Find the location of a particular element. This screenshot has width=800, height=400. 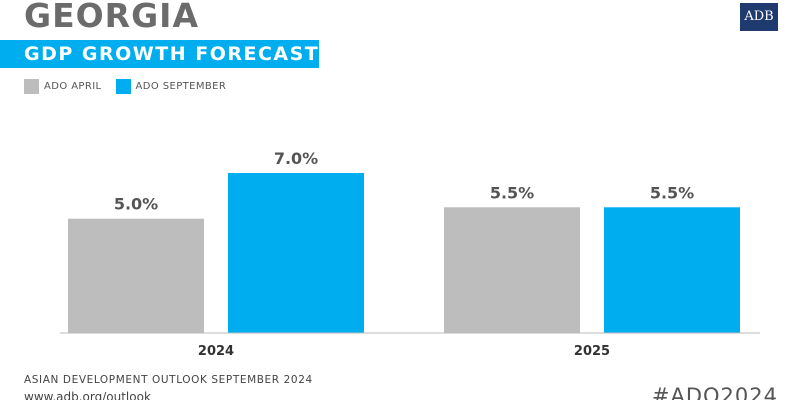

chart-subtitle: GDP GROWTH FORECAST is located at coordinates (172, 54).